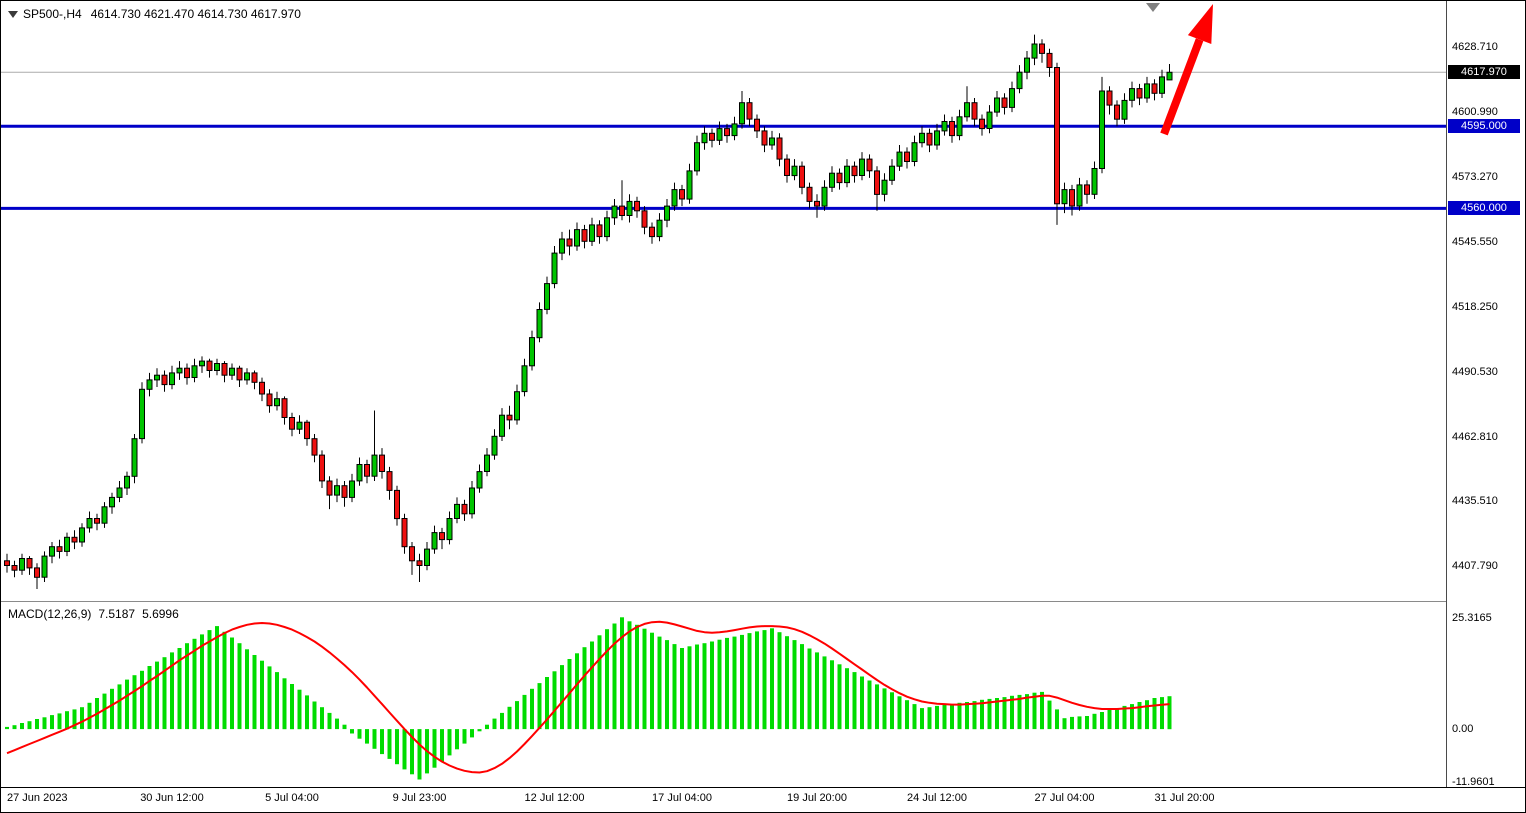  What do you see at coordinates (1475, 112) in the screenshot?
I see `price-tick-label: 4600.990` at bounding box center [1475, 112].